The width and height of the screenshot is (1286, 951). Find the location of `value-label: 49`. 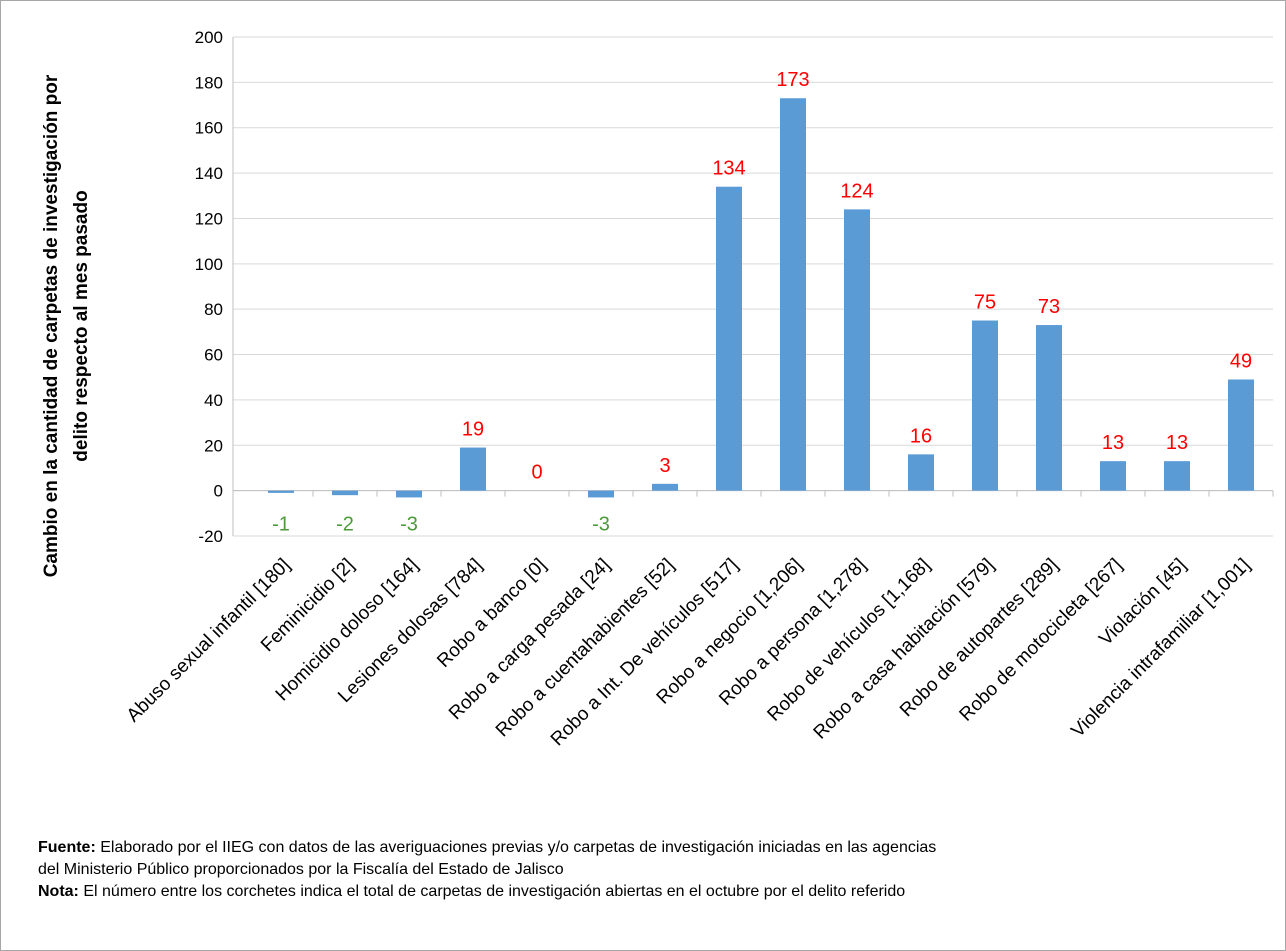

value-label: 49 is located at coordinates (1241, 361).